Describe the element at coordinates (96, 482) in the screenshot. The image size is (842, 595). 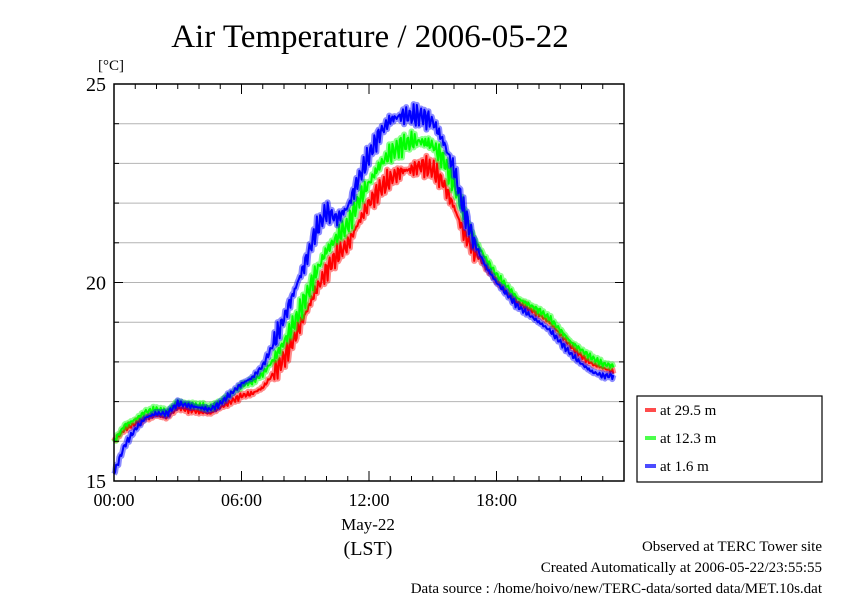
I see `y-tick-label: 15` at that location.